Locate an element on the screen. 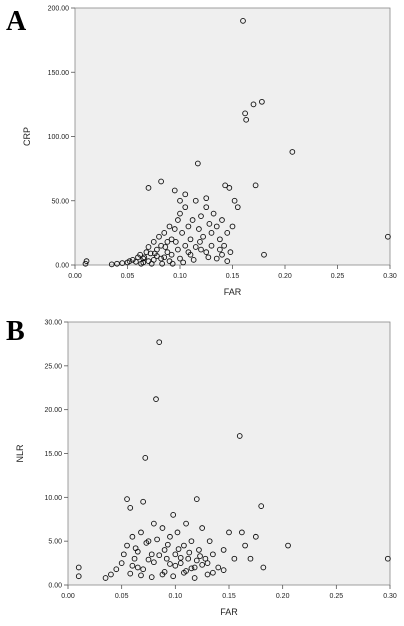 This screenshot has width=404, height=626. x-tick-label: 0.25 is located at coordinates (337, 596).